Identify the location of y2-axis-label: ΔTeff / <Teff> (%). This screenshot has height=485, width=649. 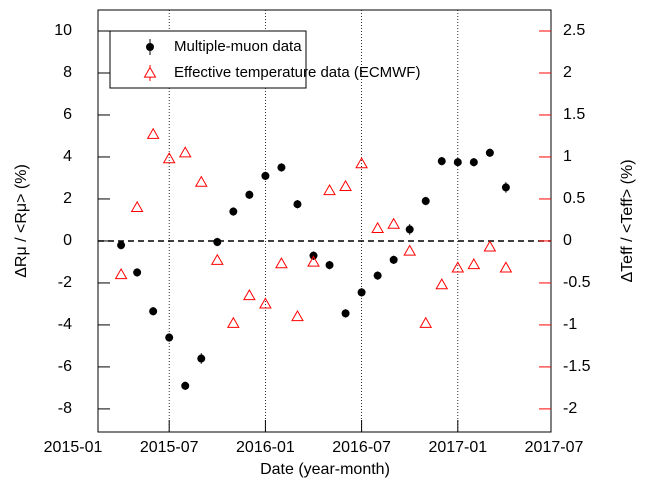
(627, 220).